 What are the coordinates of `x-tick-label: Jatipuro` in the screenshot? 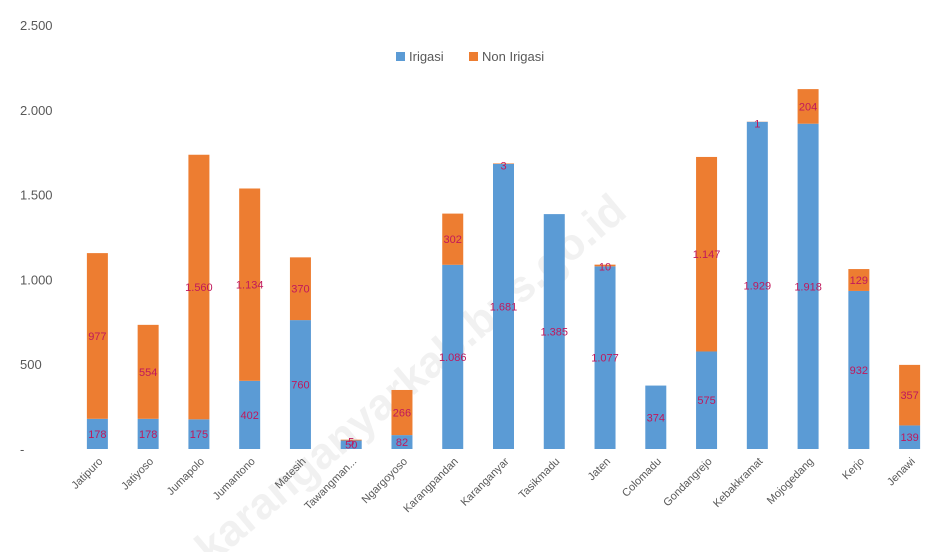 It's located at (87, 474).